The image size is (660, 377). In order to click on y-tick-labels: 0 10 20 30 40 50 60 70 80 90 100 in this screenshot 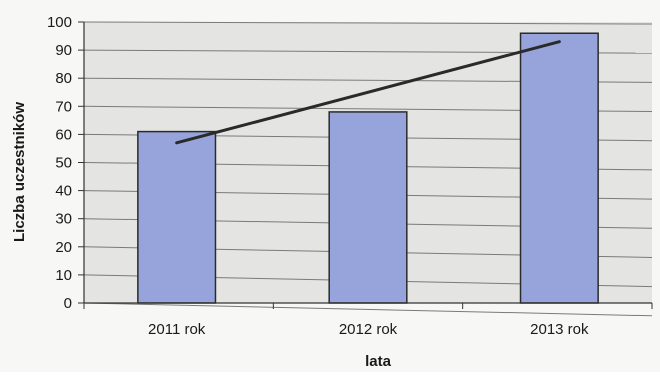, I will do `click(59, 163)`.